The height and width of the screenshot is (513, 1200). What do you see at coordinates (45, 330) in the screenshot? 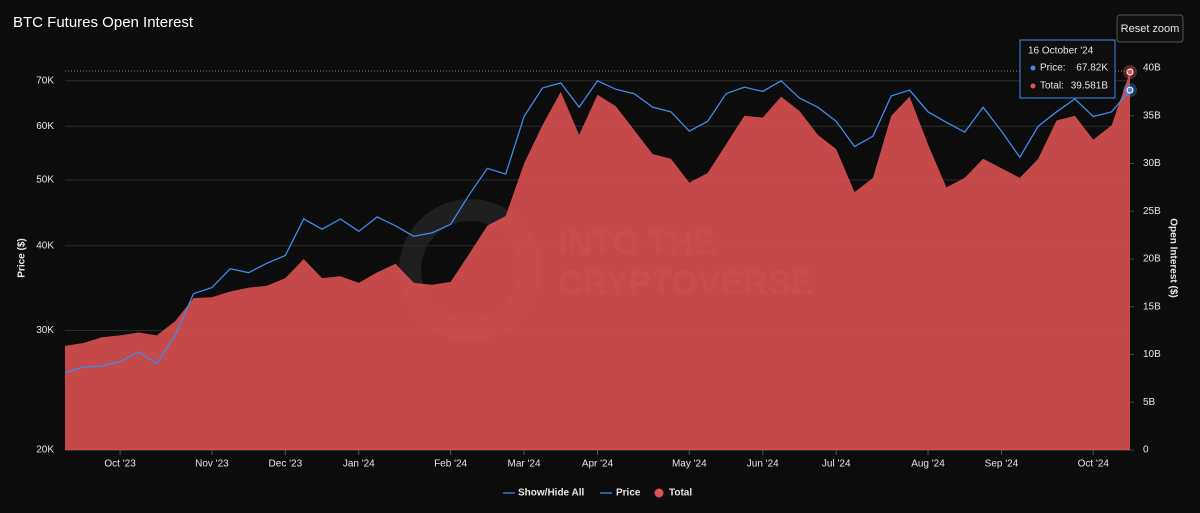
I see `y-tick-label: 30K` at bounding box center [45, 330].